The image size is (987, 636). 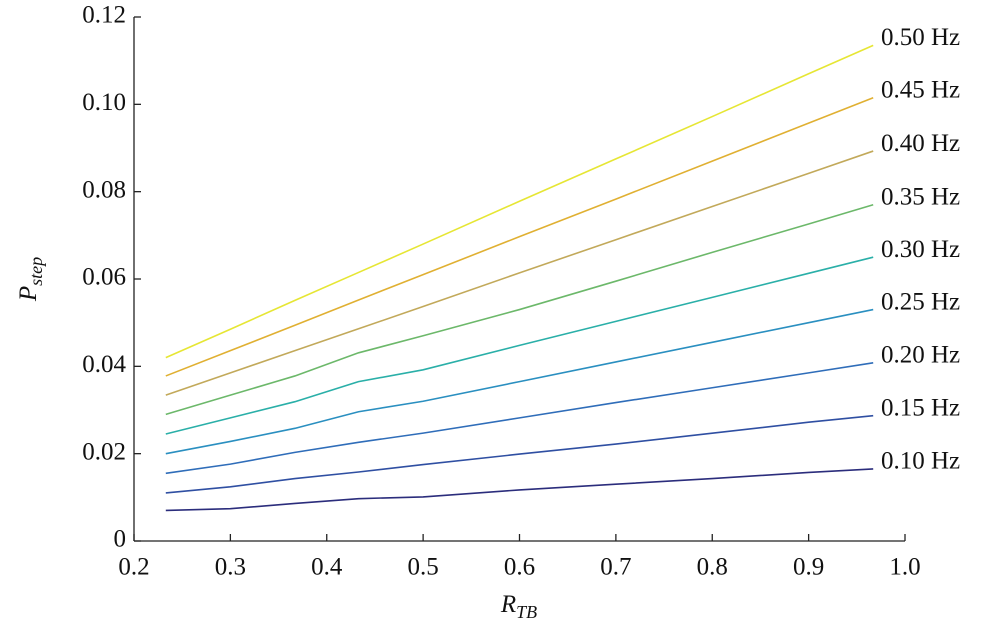 What do you see at coordinates (904, 567) in the screenshot?
I see `x-tick-label: 1.0` at bounding box center [904, 567].